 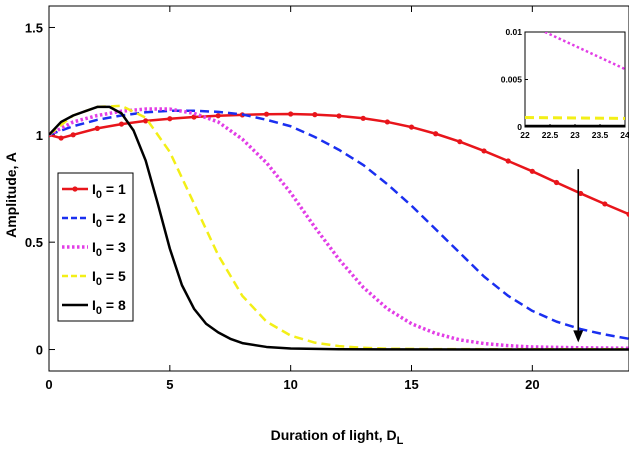 I want to click on legend-box, so click(x=95, y=247).